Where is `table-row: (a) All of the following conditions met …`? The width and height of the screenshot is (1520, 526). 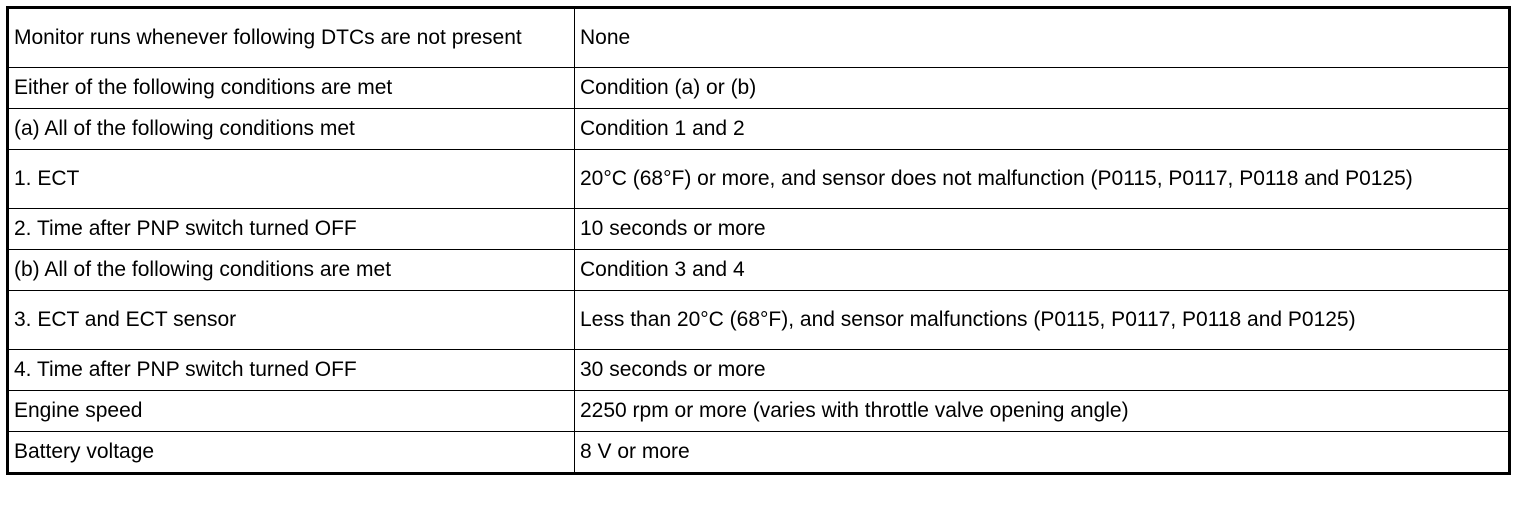
table-row: (a) All of the following conditions met … is located at coordinates (758, 129).